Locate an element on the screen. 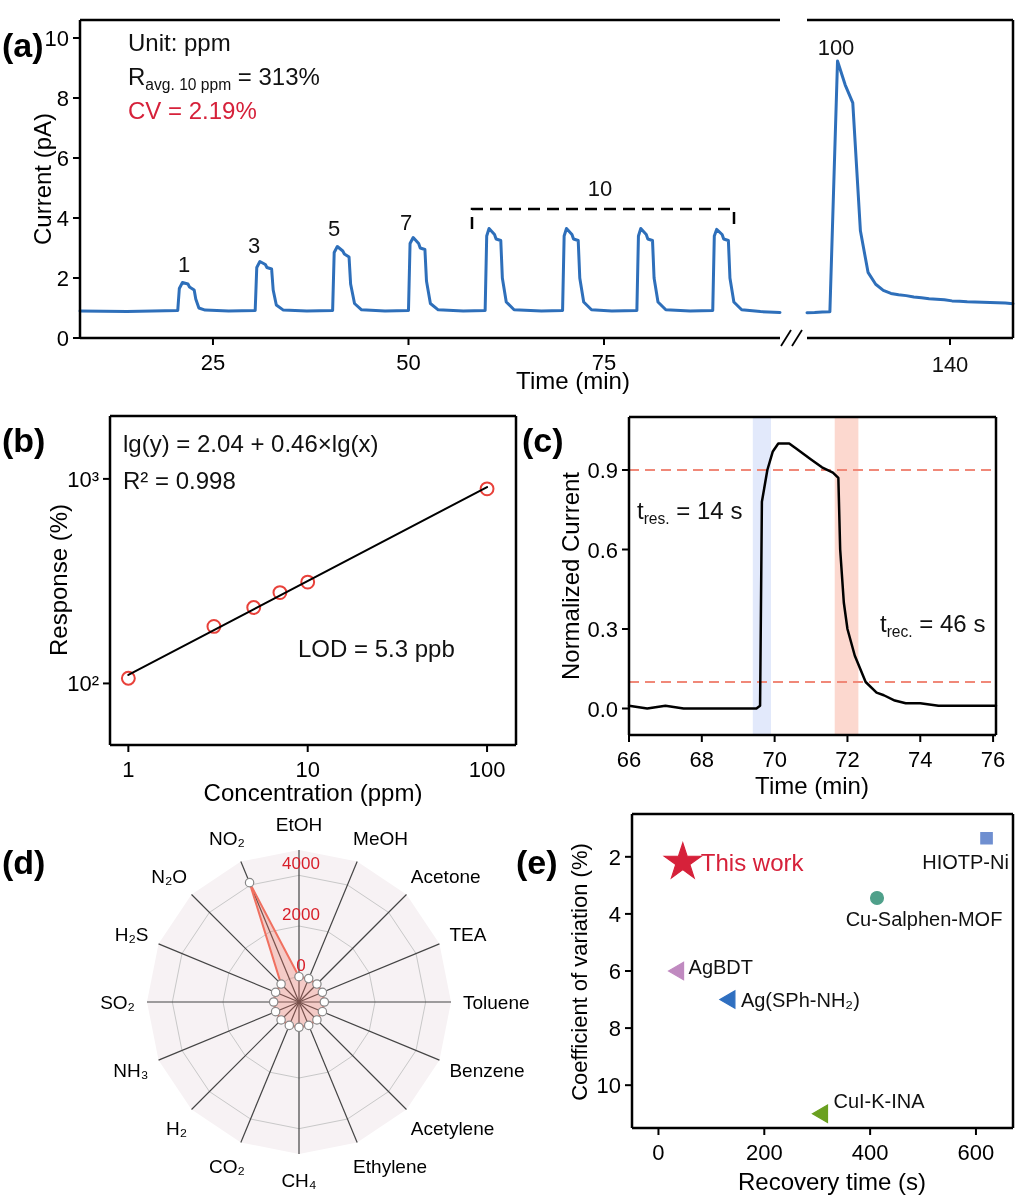 Image resolution: width=1016 pixels, height=1195 pixels. chart-title: (b) is located at coordinates (24, 440).